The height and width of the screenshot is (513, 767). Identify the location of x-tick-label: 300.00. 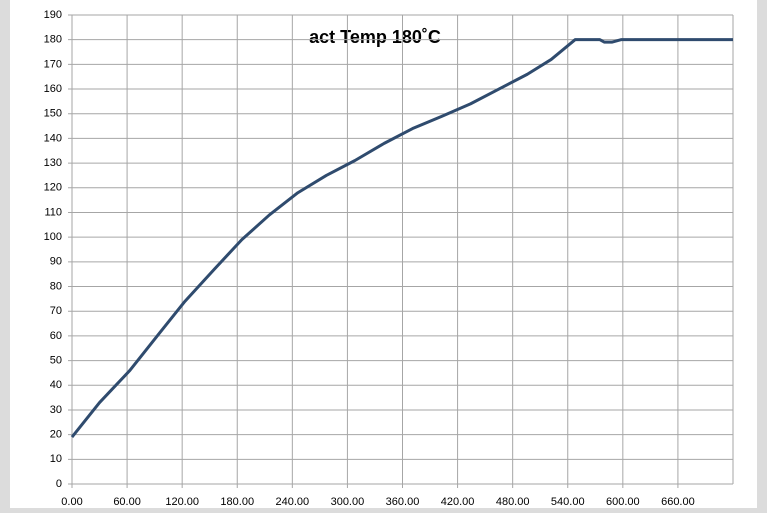
(348, 502).